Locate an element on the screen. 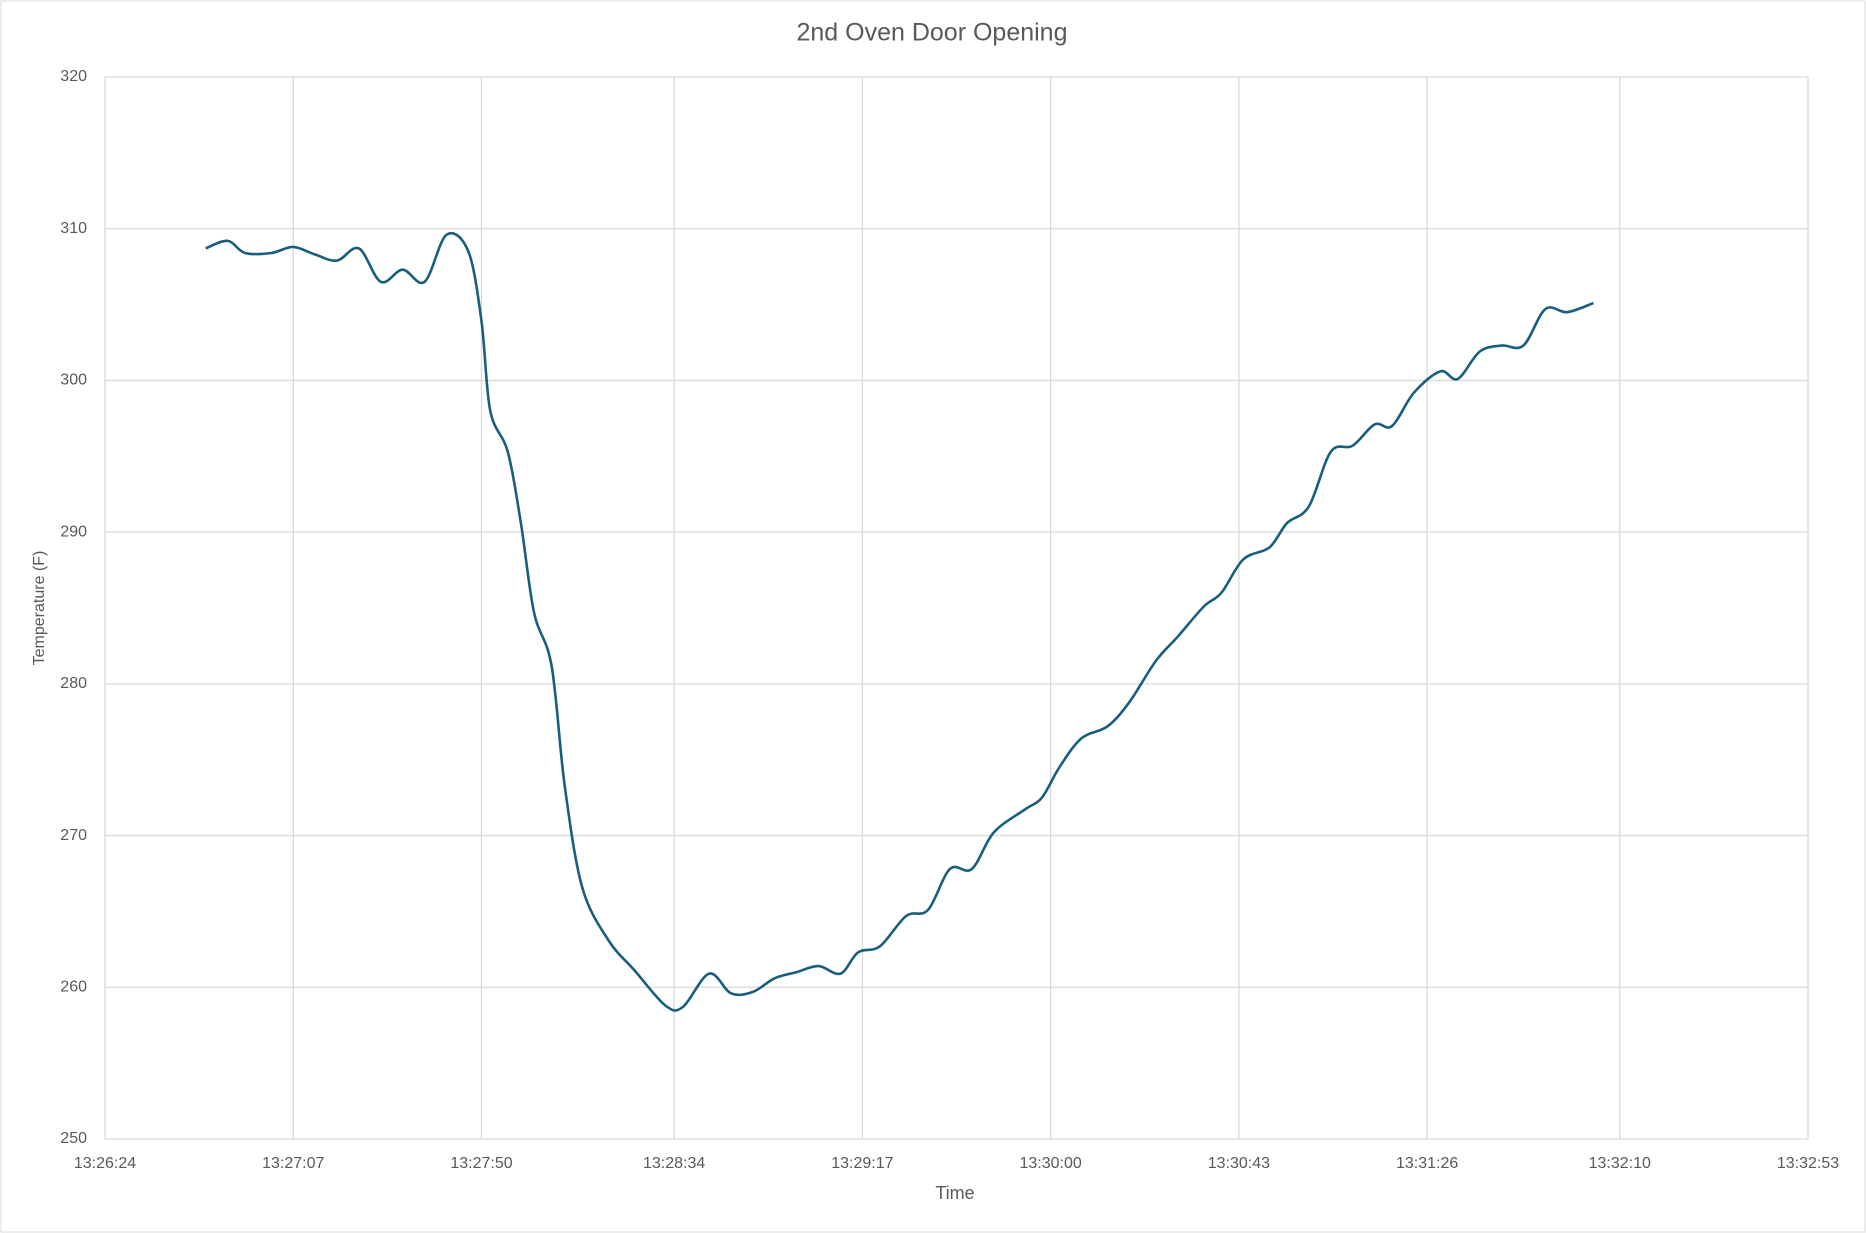  y-axis-title: Temperature (F) is located at coordinates (39, 608).